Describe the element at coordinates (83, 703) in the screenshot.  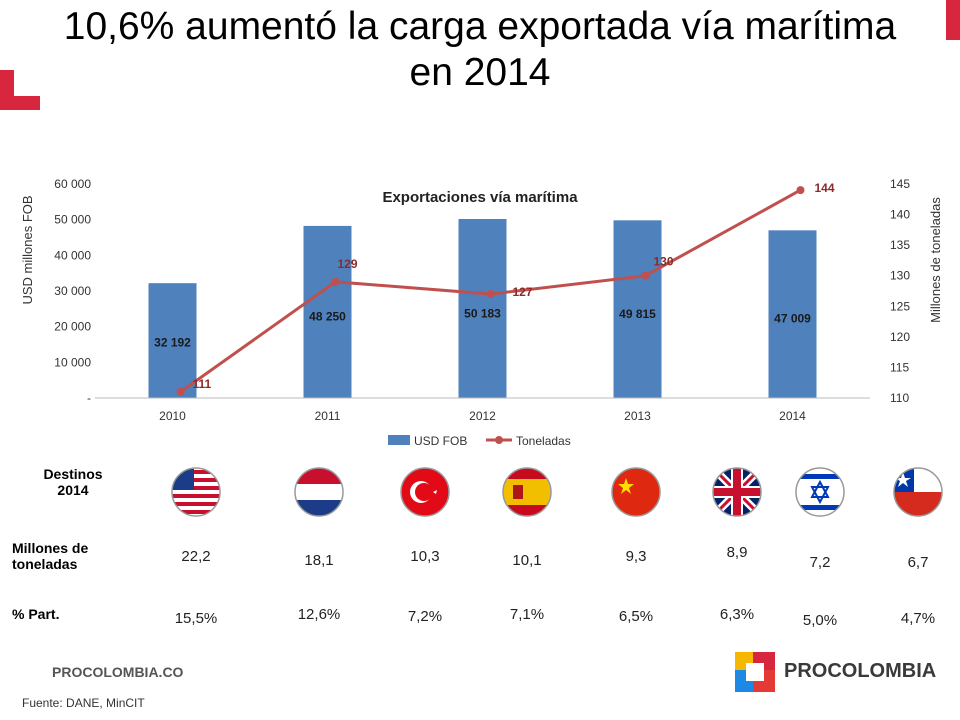
I see `source-note: Fuente: DANE, MinCIT` at that location.